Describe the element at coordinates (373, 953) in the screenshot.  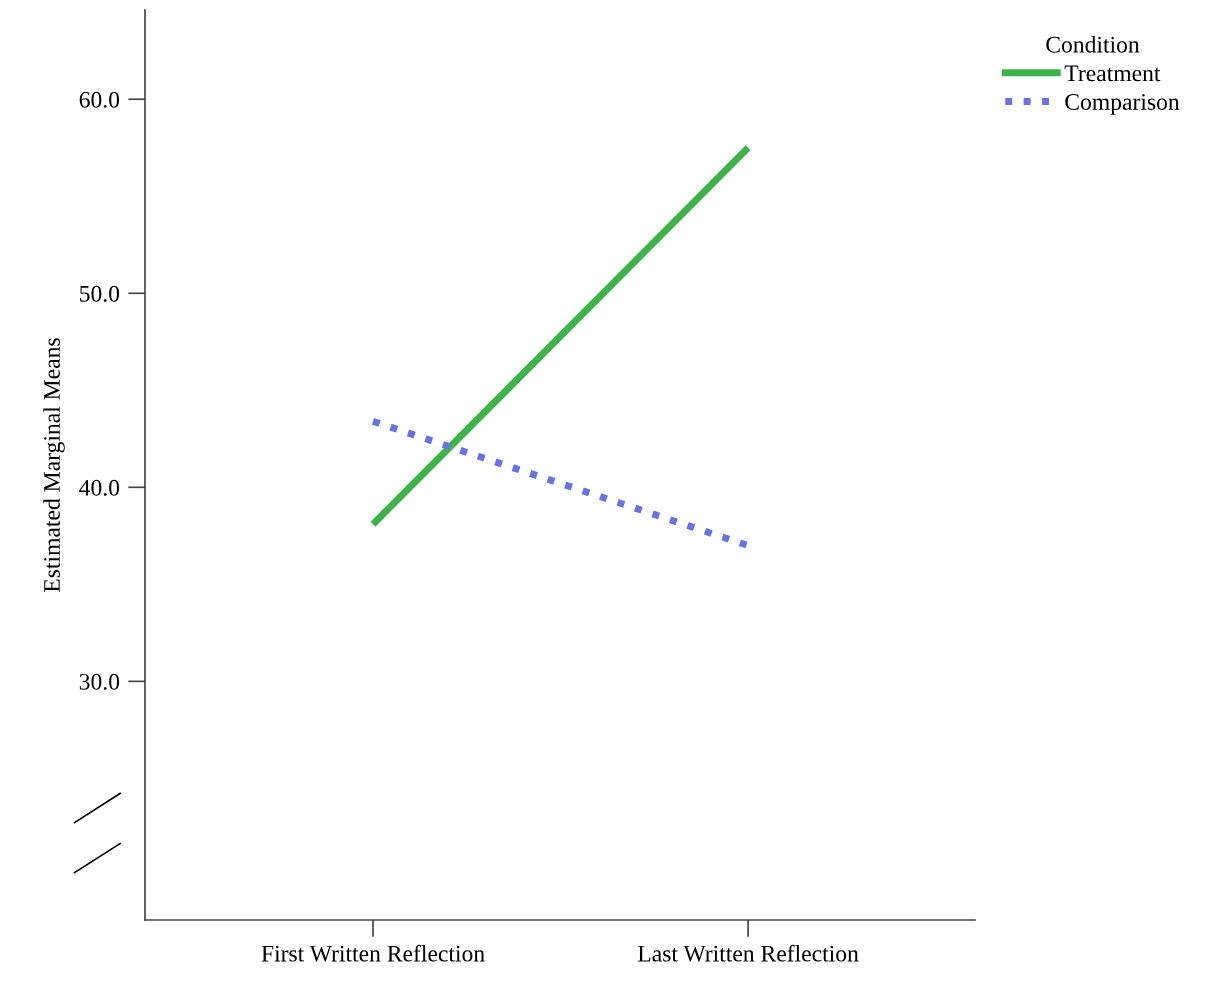
I see `x-tick-label: First Written Reflection` at that location.